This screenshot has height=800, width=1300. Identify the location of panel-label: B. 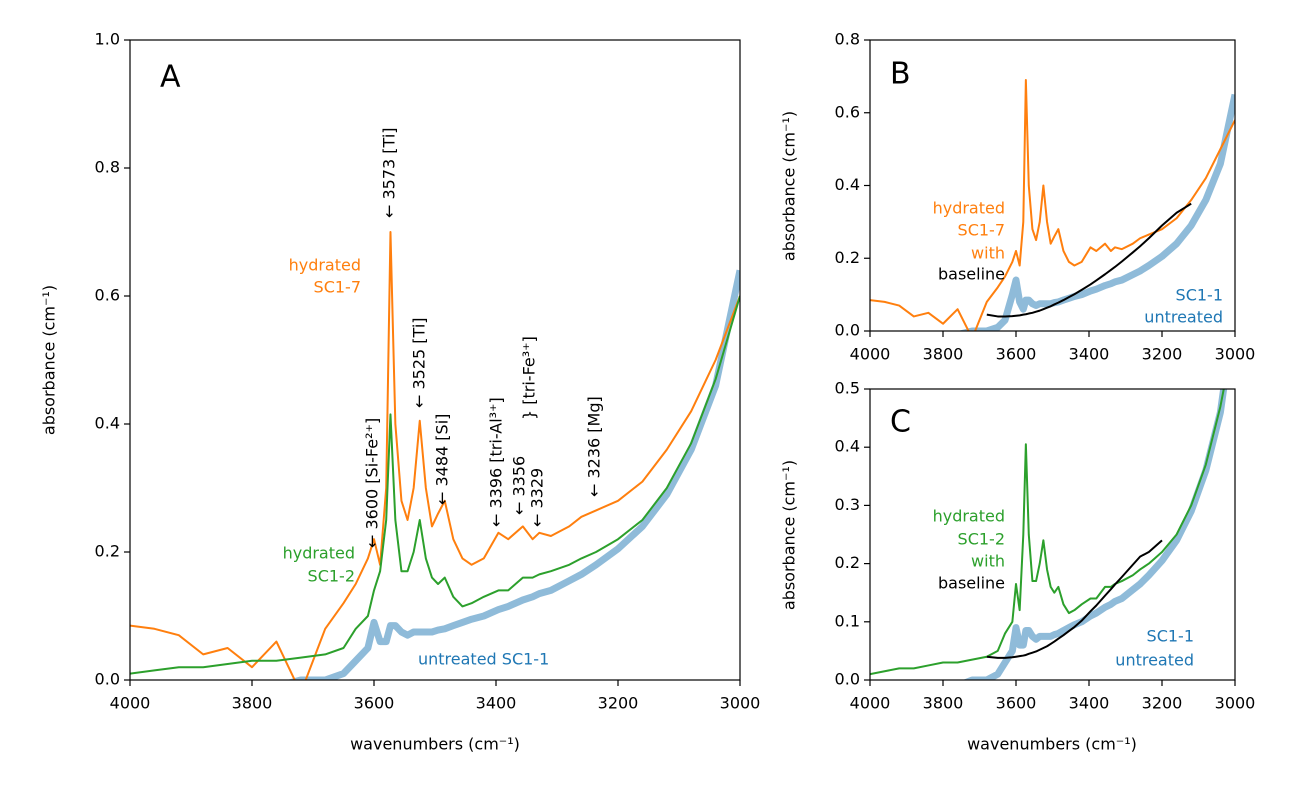
(900, 74).